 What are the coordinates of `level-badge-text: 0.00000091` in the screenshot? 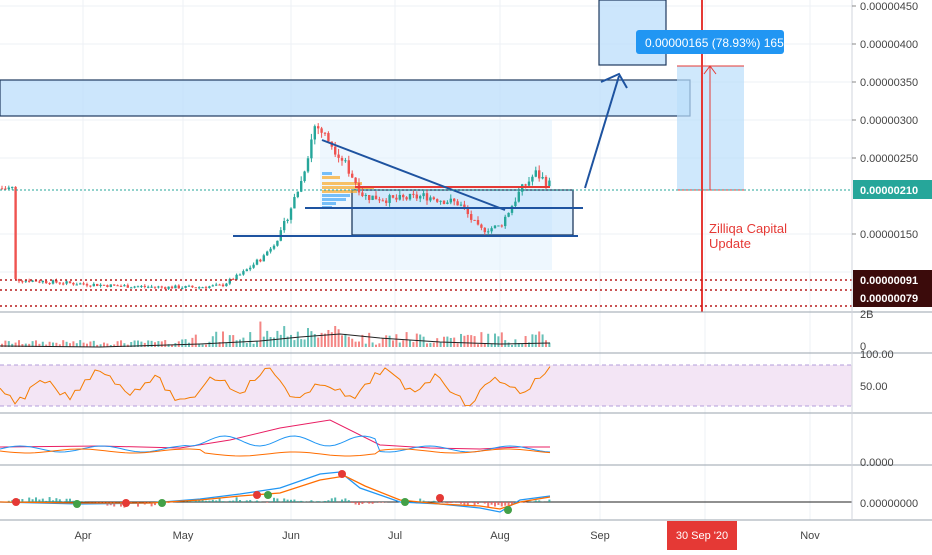 It's located at (889, 281).